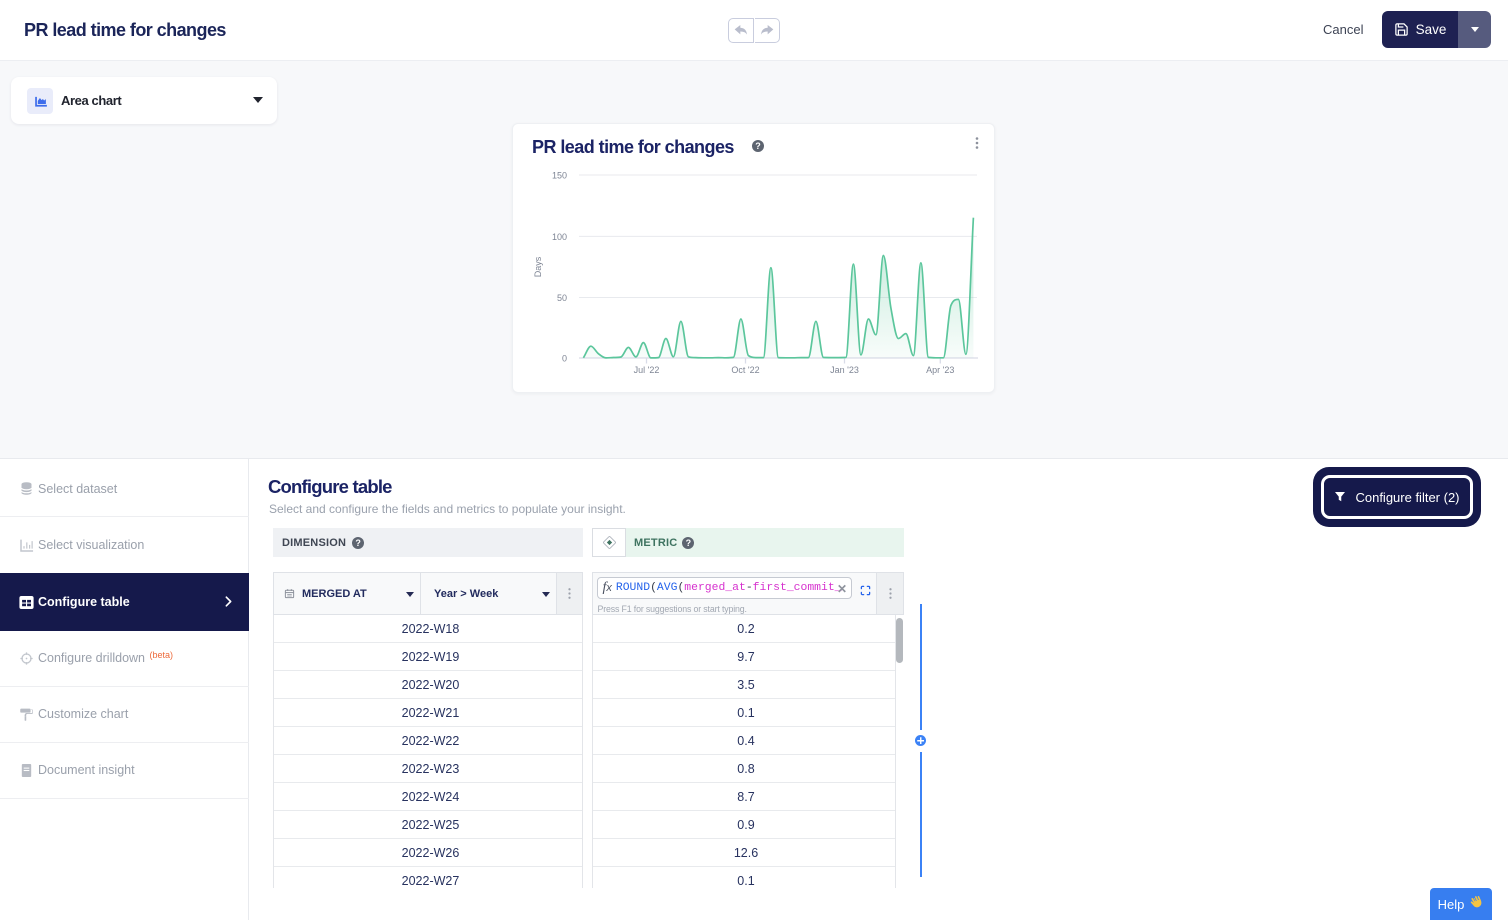 Image resolution: width=1508 pixels, height=920 pixels. What do you see at coordinates (559, 237) in the screenshot?
I see `svg-text: 100` at bounding box center [559, 237].